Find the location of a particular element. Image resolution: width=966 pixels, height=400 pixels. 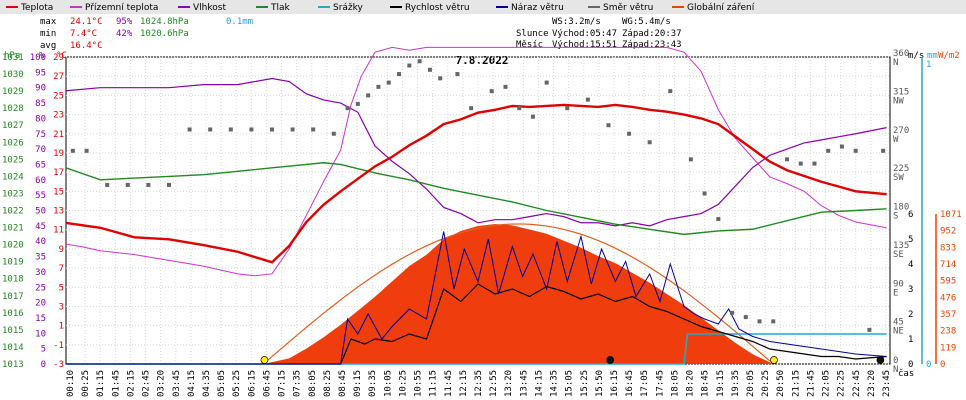

ms-tick-label: 3 is located at coordinates (910, 290).